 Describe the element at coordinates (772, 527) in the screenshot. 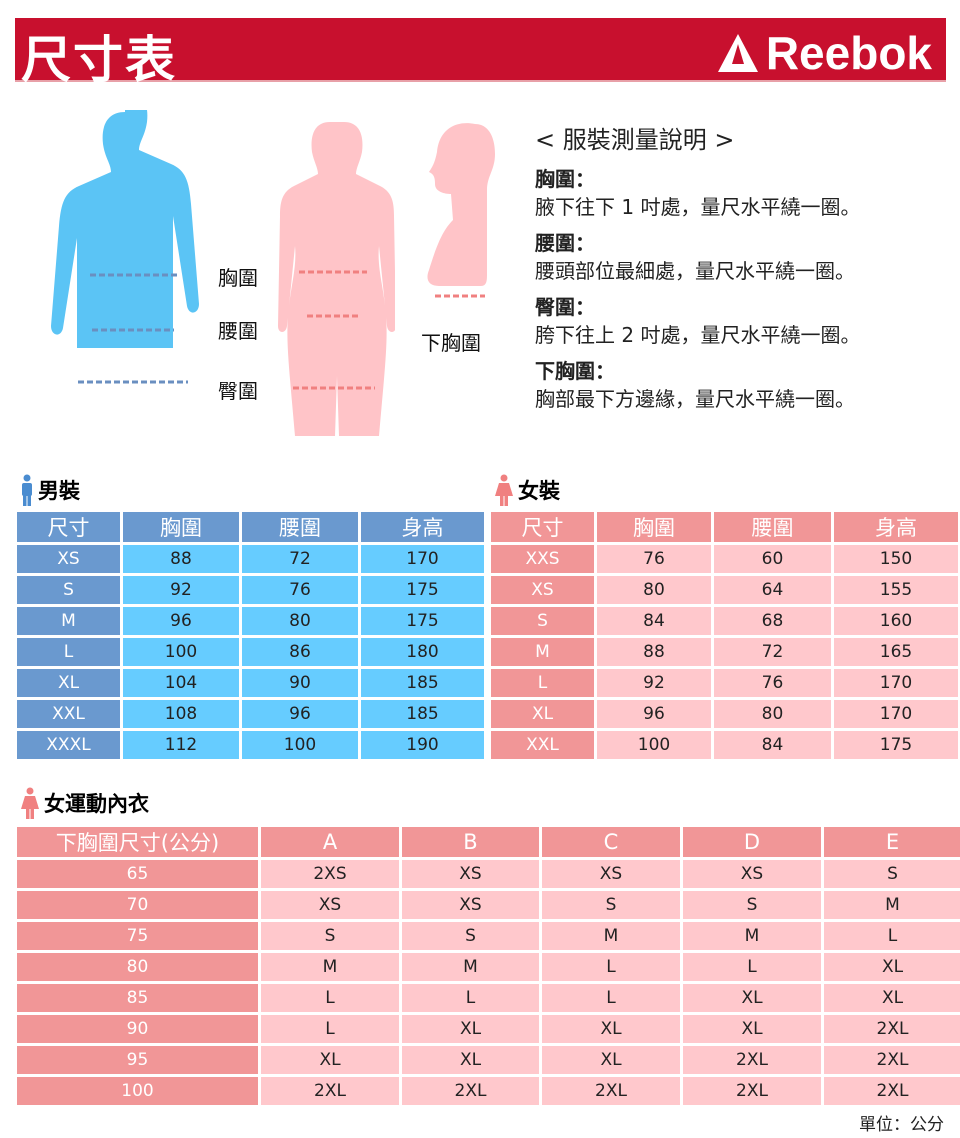

I see `column-header: 腰圍` at that location.